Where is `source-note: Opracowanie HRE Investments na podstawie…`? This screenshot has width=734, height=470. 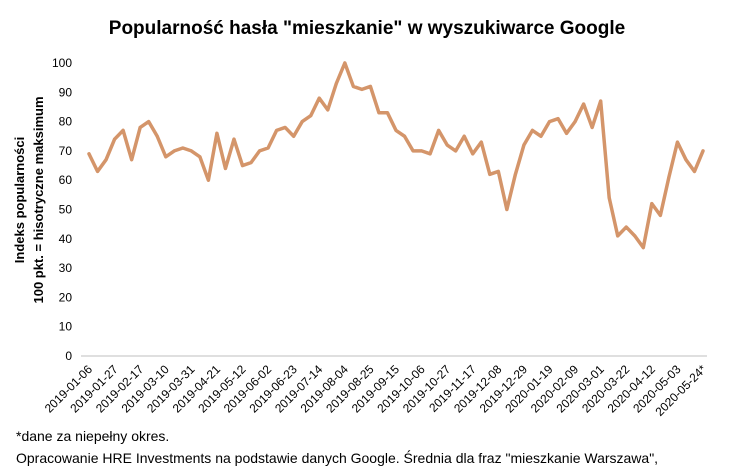
source-note: Opracowanie HRE Investments na podstawie… is located at coordinates (337, 458).